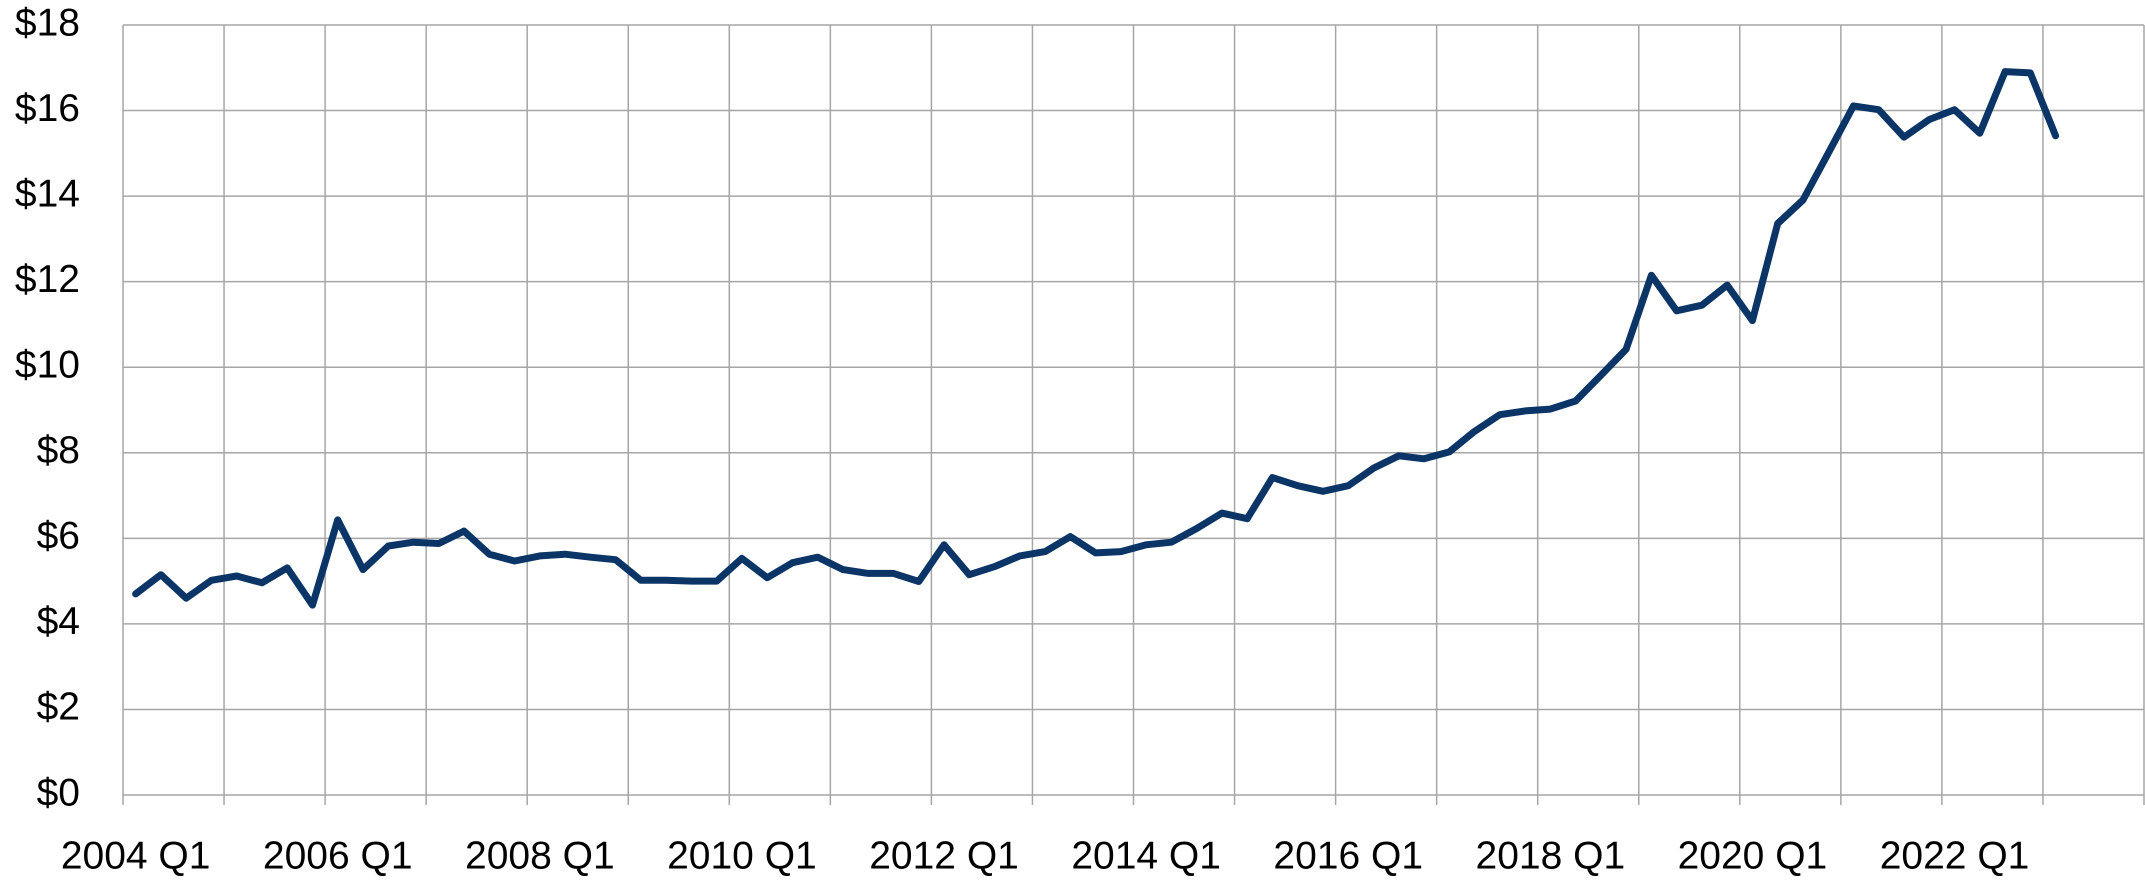 This screenshot has width=2145, height=880. What do you see at coordinates (338, 855) in the screenshot?
I see `x-tick-label: 2006 Q1` at bounding box center [338, 855].